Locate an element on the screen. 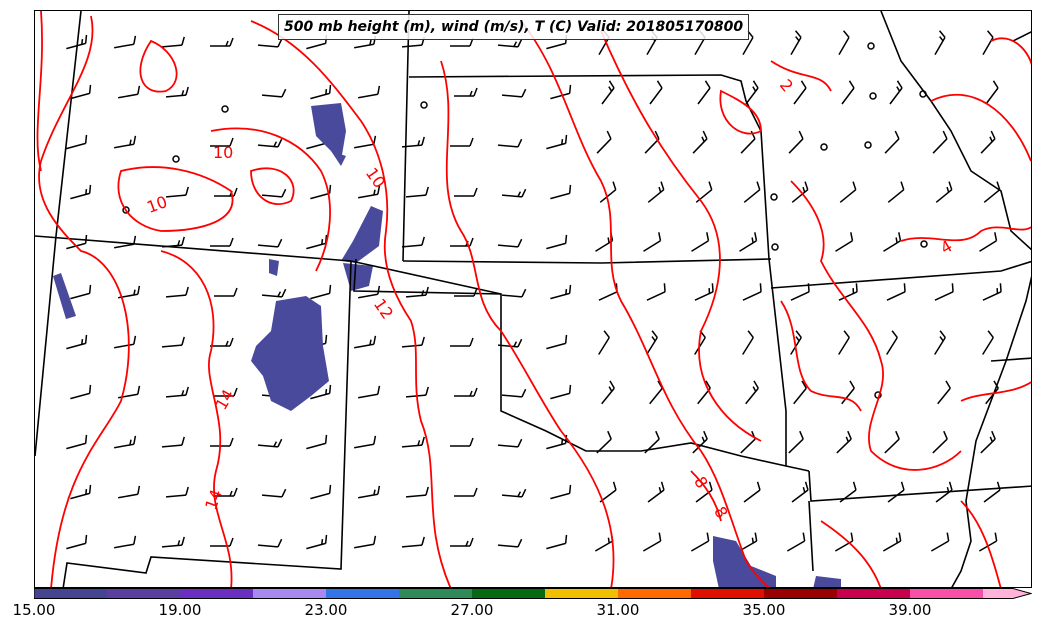  contour-label: 10 is located at coordinates (157, 204).